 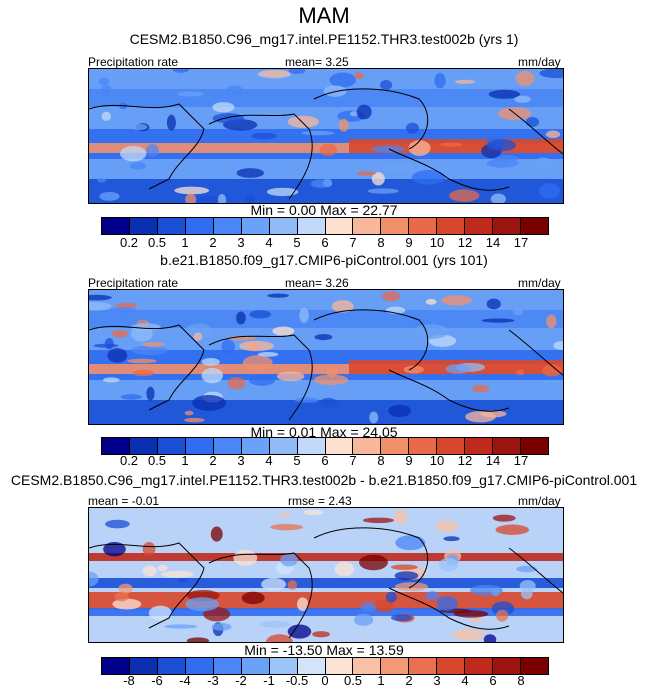 What do you see at coordinates (185, 460) in the screenshot?
I see `colorbar-tick-label: 1` at bounding box center [185, 460].